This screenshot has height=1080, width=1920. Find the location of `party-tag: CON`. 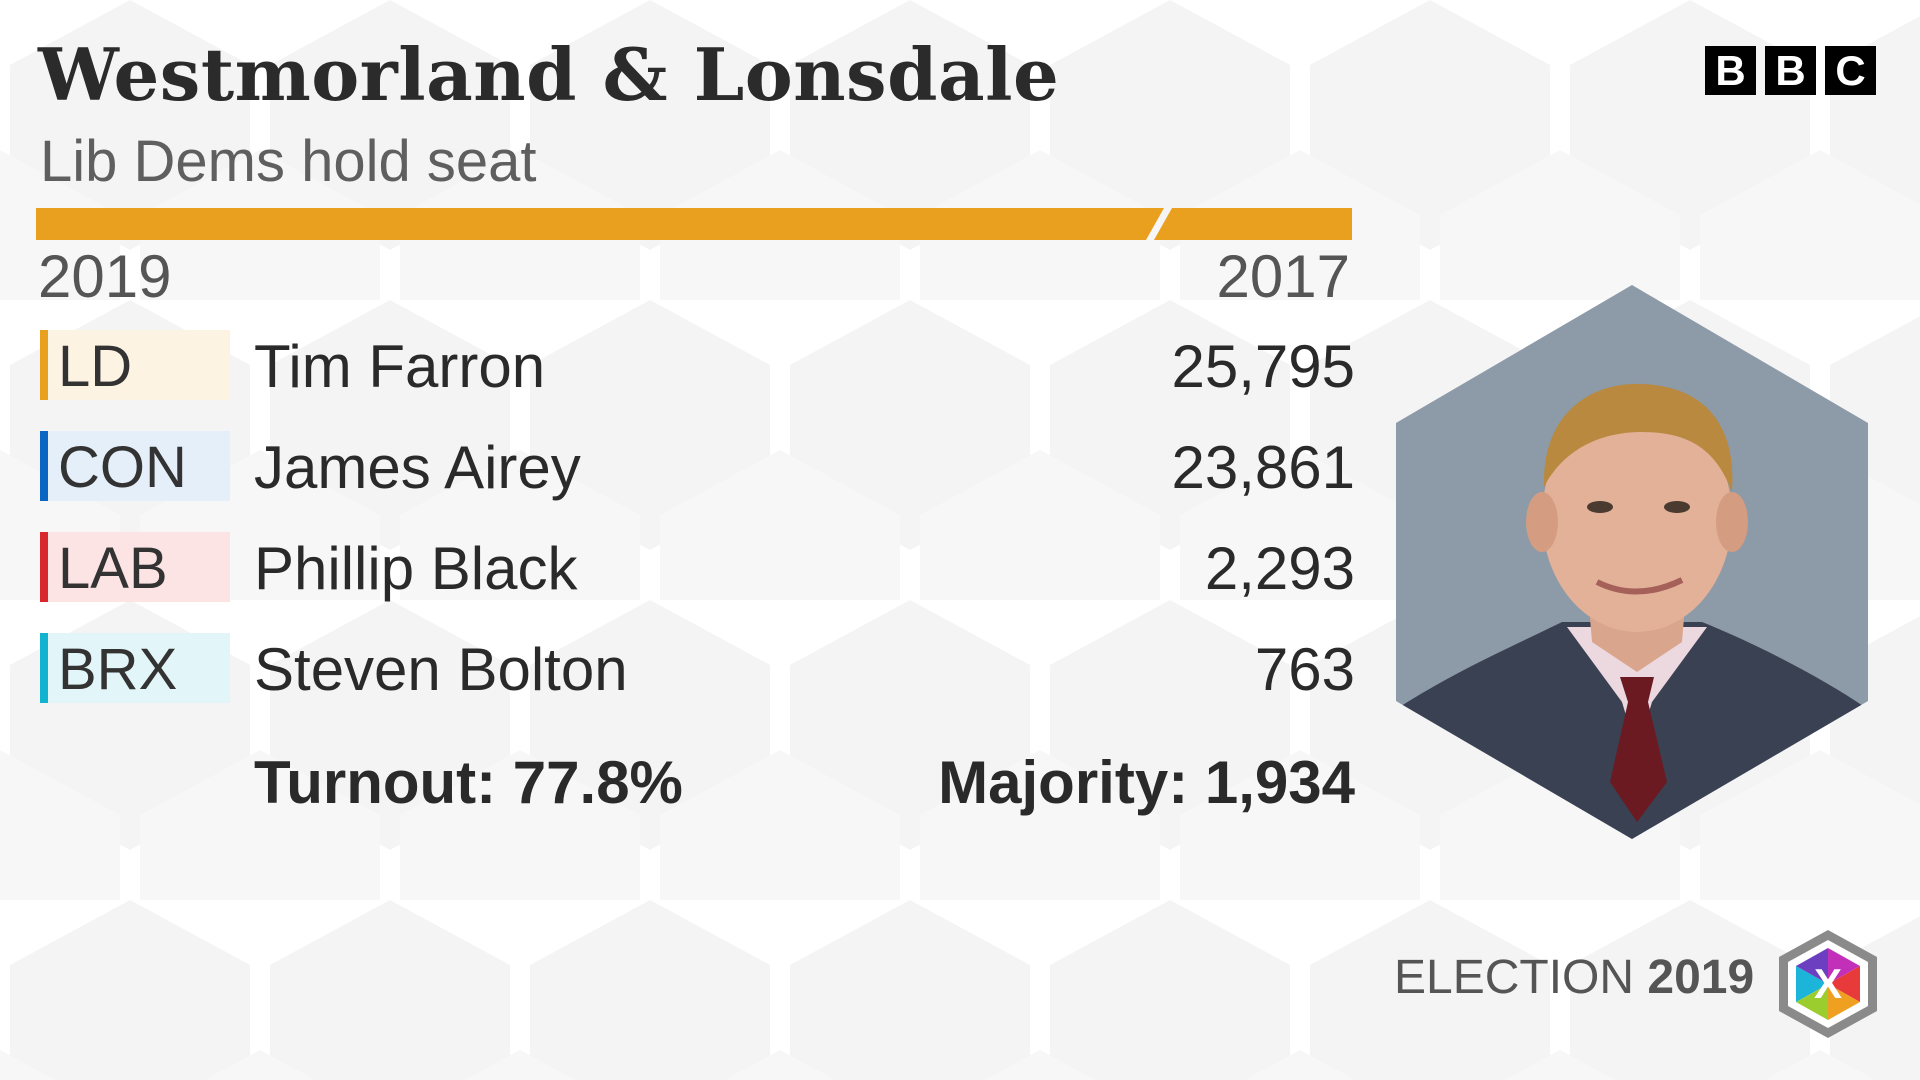

party-tag: CON is located at coordinates (135, 466).